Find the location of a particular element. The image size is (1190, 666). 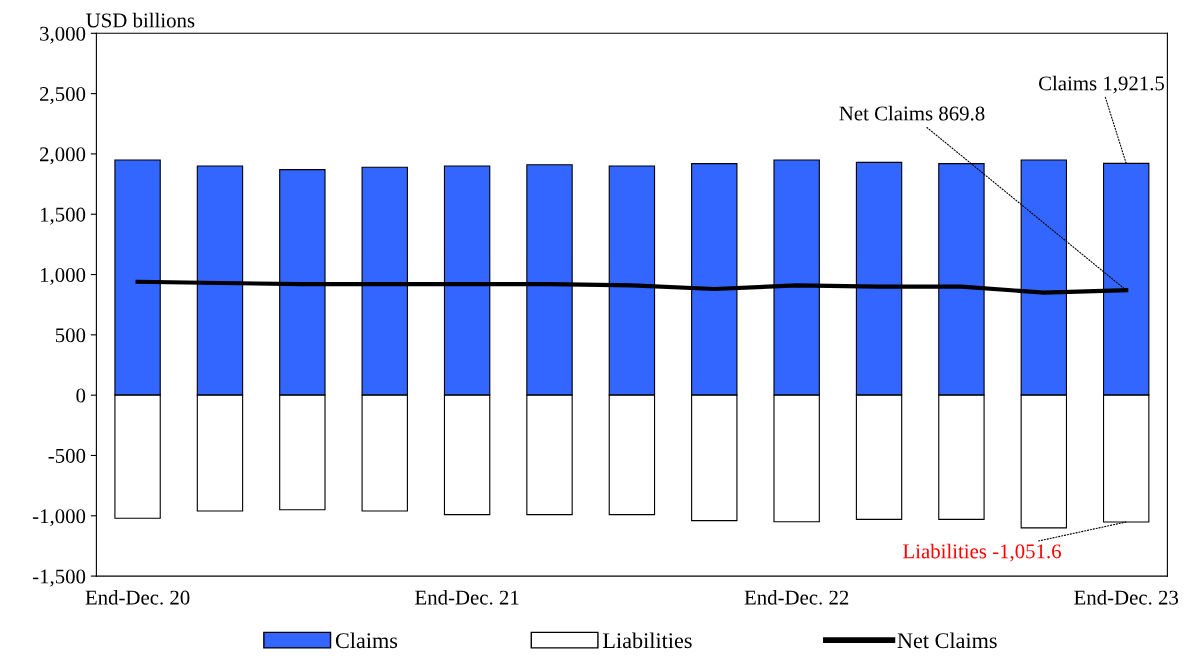

y-tick-label: 0 is located at coordinates (81, 395).